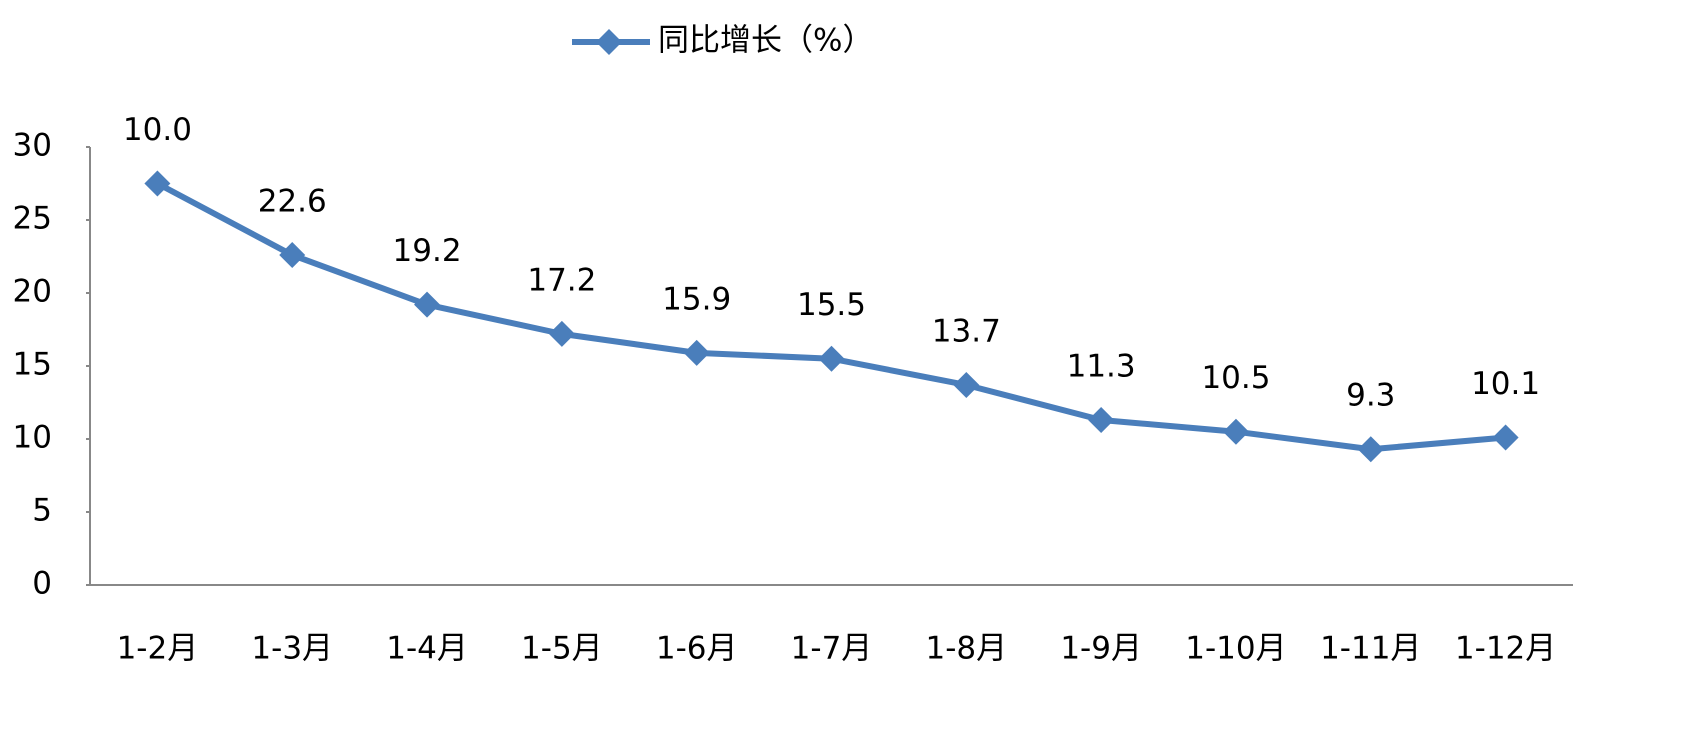 This screenshot has width=1683, height=731. What do you see at coordinates (42, 511) in the screenshot?
I see `y-tick-label: 5` at bounding box center [42, 511].